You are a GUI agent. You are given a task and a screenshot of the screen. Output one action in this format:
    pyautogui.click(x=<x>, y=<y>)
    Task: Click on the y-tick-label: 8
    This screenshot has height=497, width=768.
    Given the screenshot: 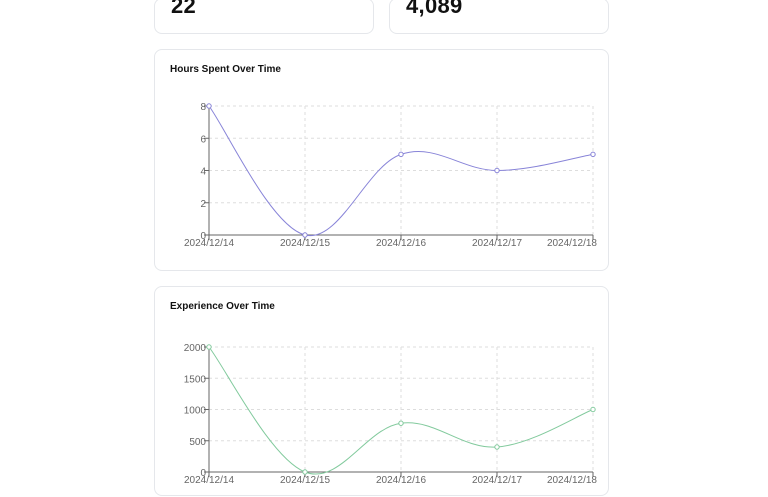 What is the action you would take?
    pyautogui.click(x=203, y=107)
    